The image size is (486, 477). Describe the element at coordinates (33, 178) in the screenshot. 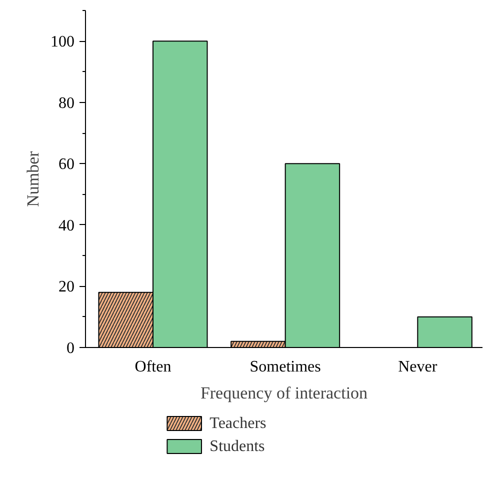

I see `y-axis-title: Number` at that location.